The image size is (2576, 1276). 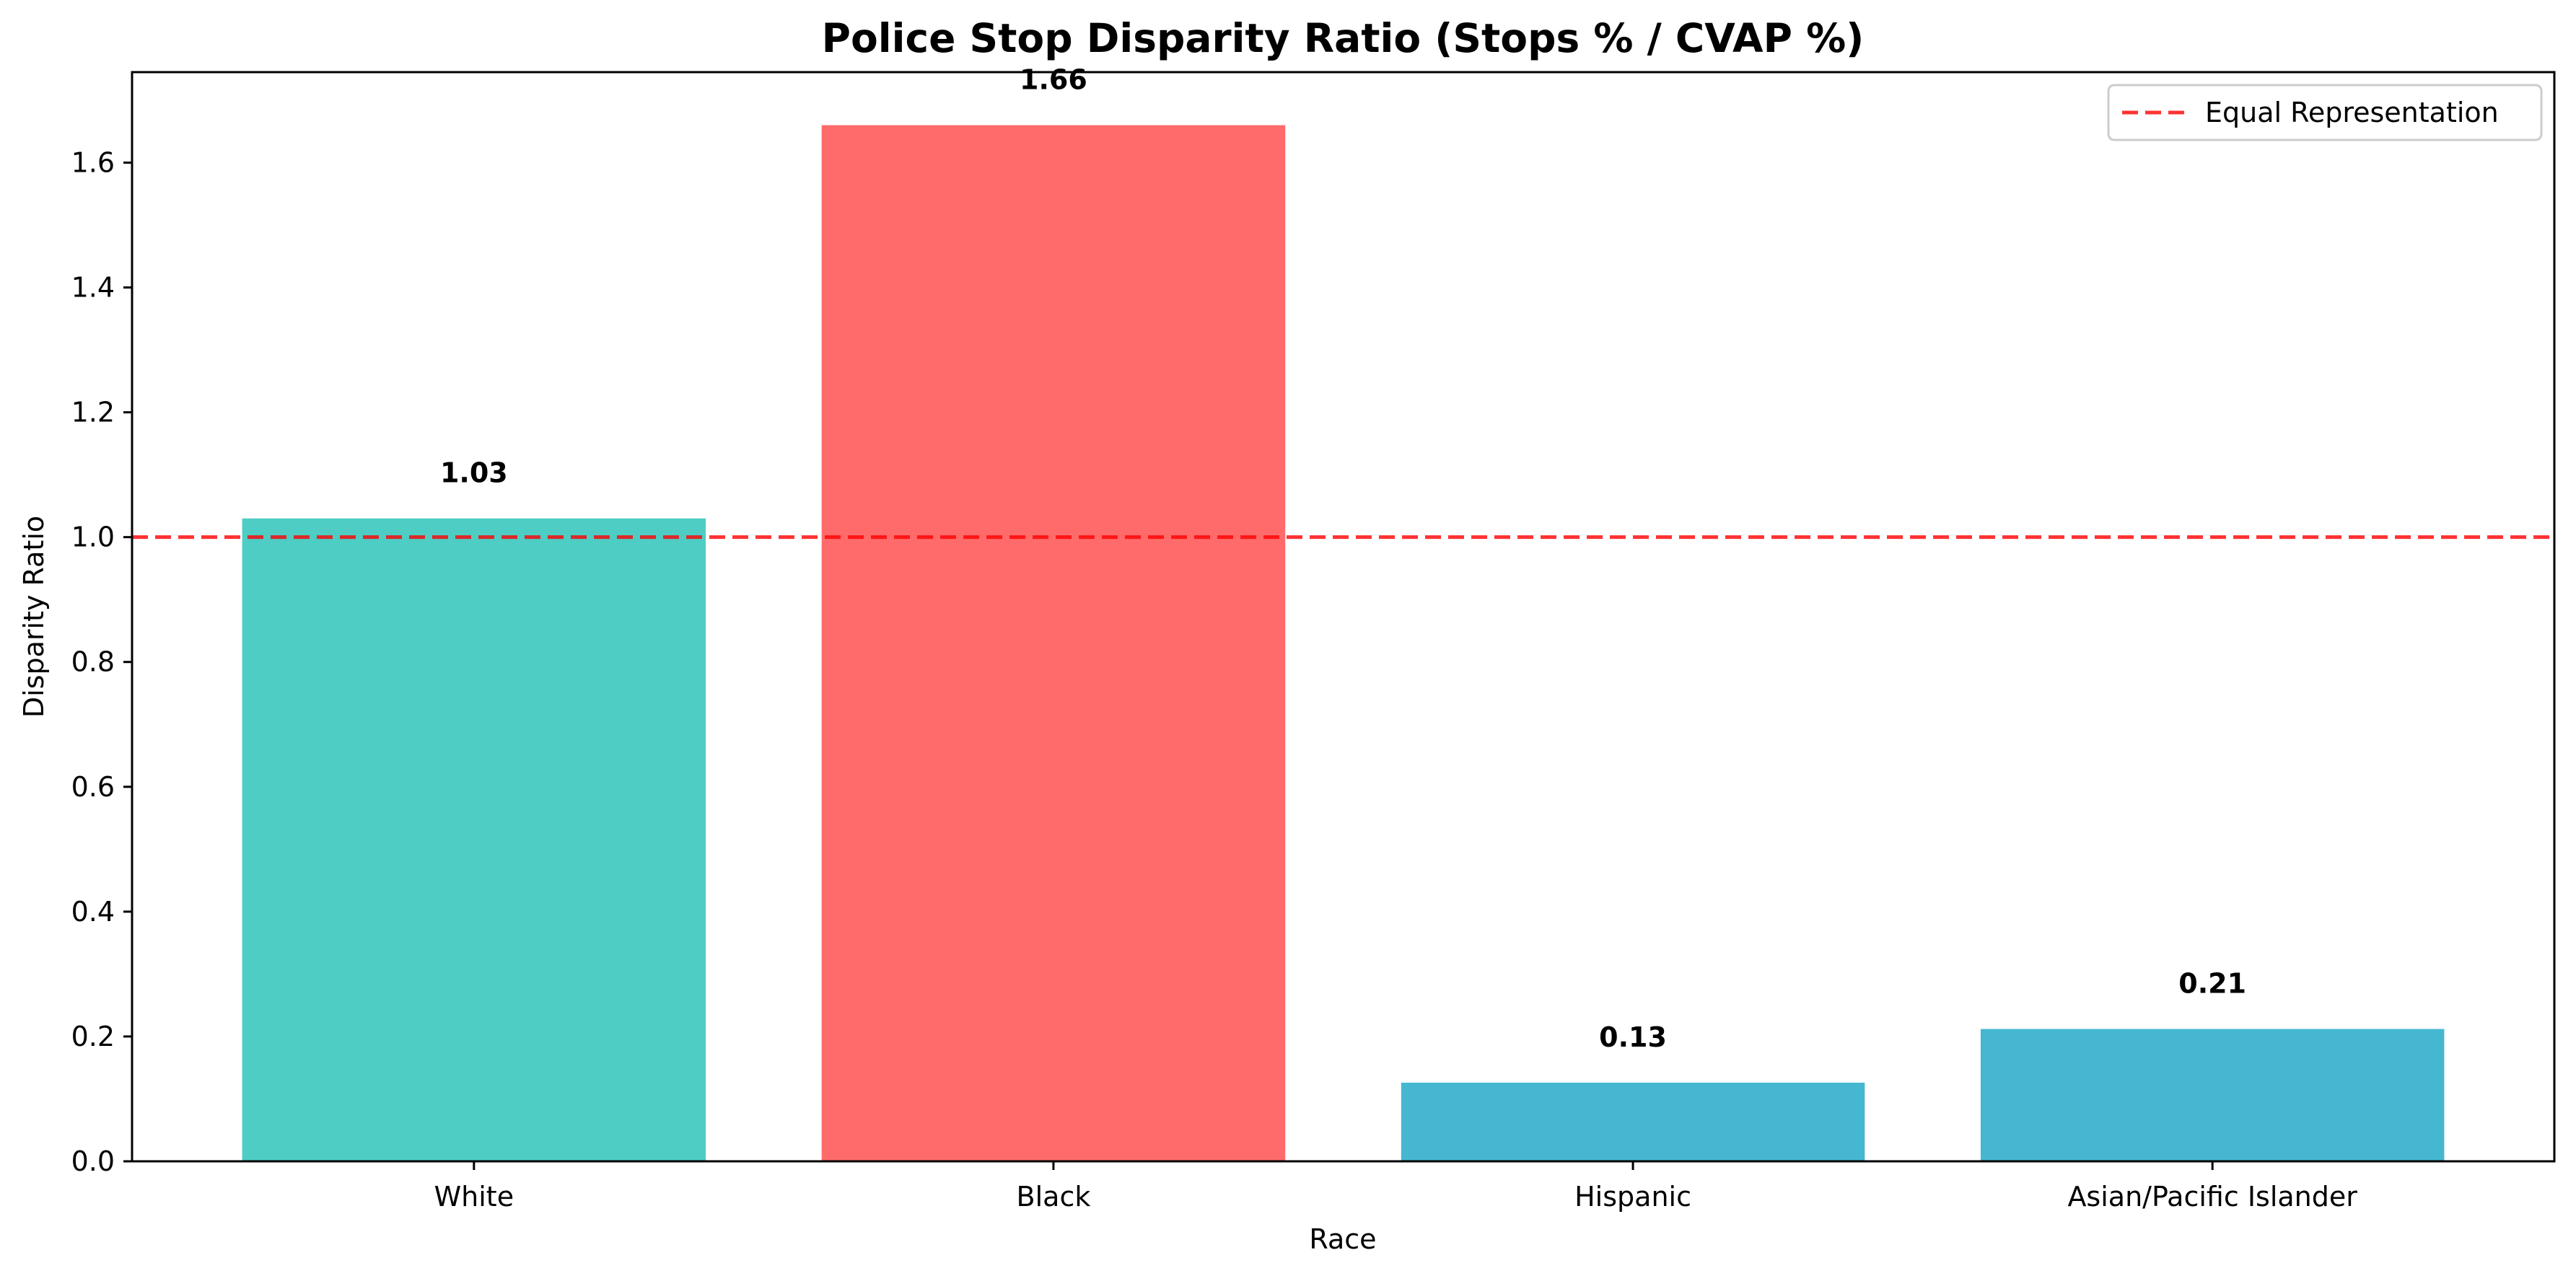 What do you see at coordinates (1054, 1197) in the screenshot?
I see `x-tick-label-black: Black` at bounding box center [1054, 1197].